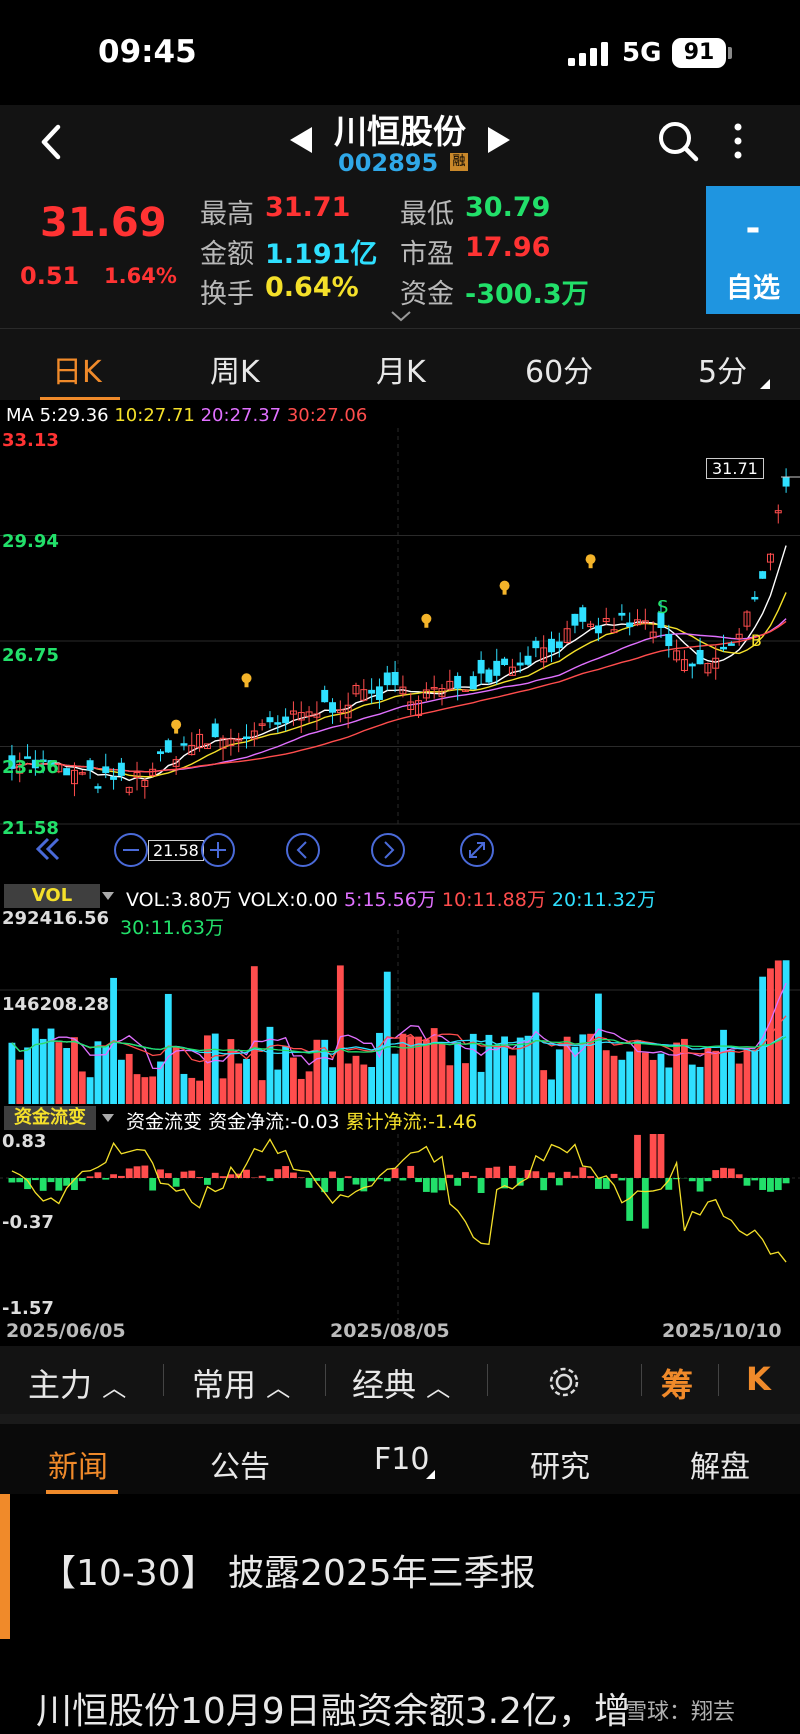 The height and width of the screenshot is (1734, 800). What do you see at coordinates (678, 141) in the screenshot?
I see `search-icon` at bounding box center [678, 141].